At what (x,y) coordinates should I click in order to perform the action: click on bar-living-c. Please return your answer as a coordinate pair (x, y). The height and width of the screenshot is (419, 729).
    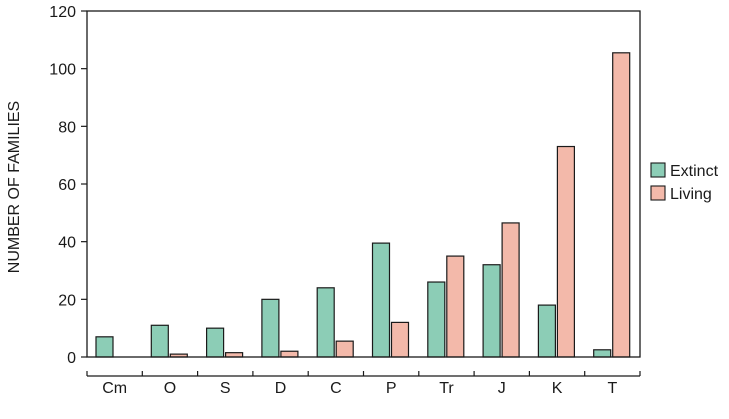
    Looking at the image, I should click on (344, 349).